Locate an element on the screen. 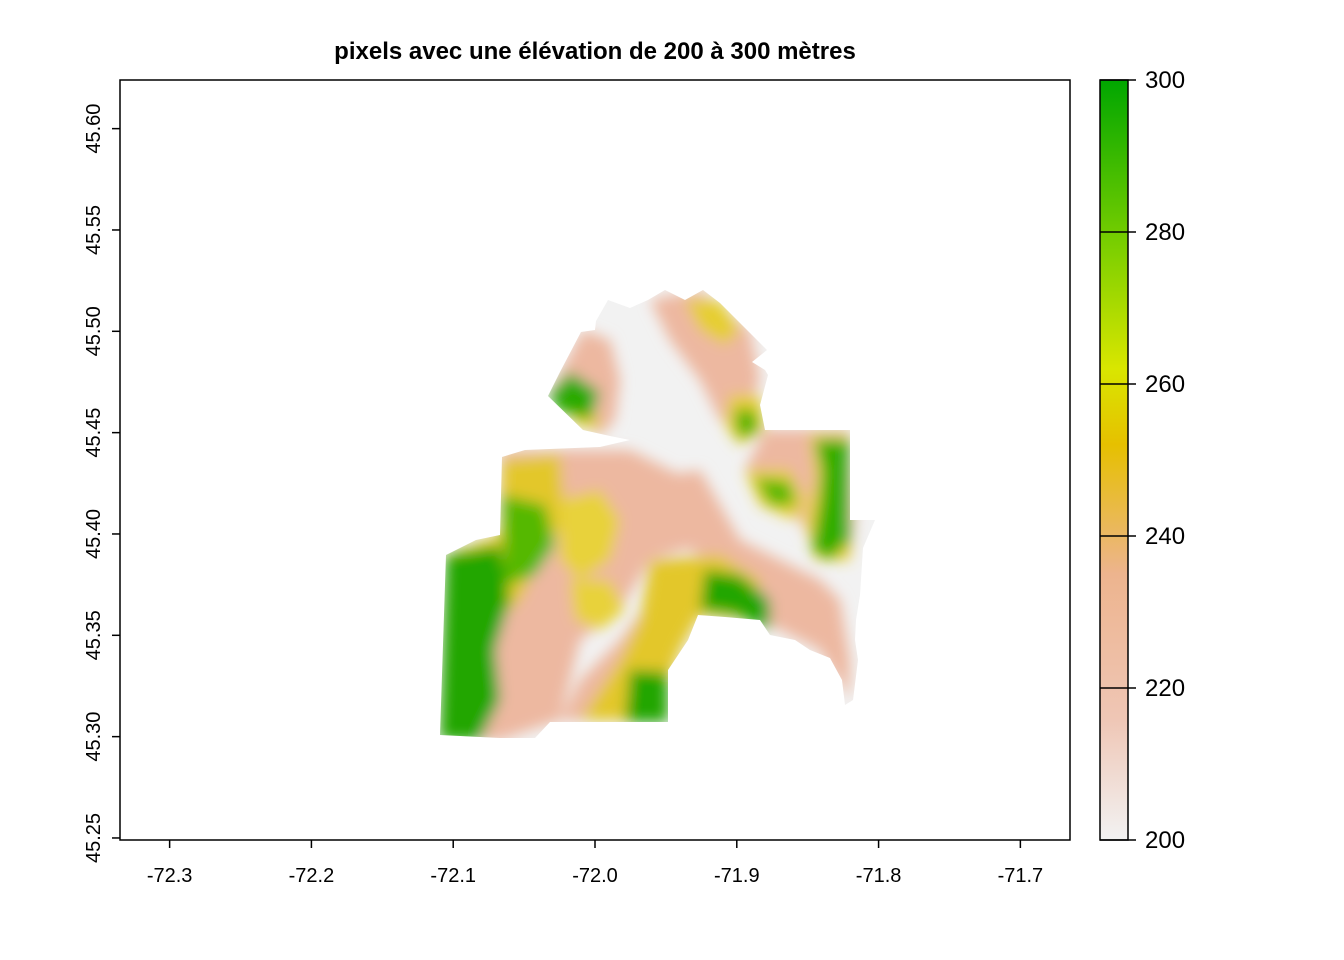 The image size is (1344, 960). x-tick-label: -72.1 is located at coordinates (453, 876).